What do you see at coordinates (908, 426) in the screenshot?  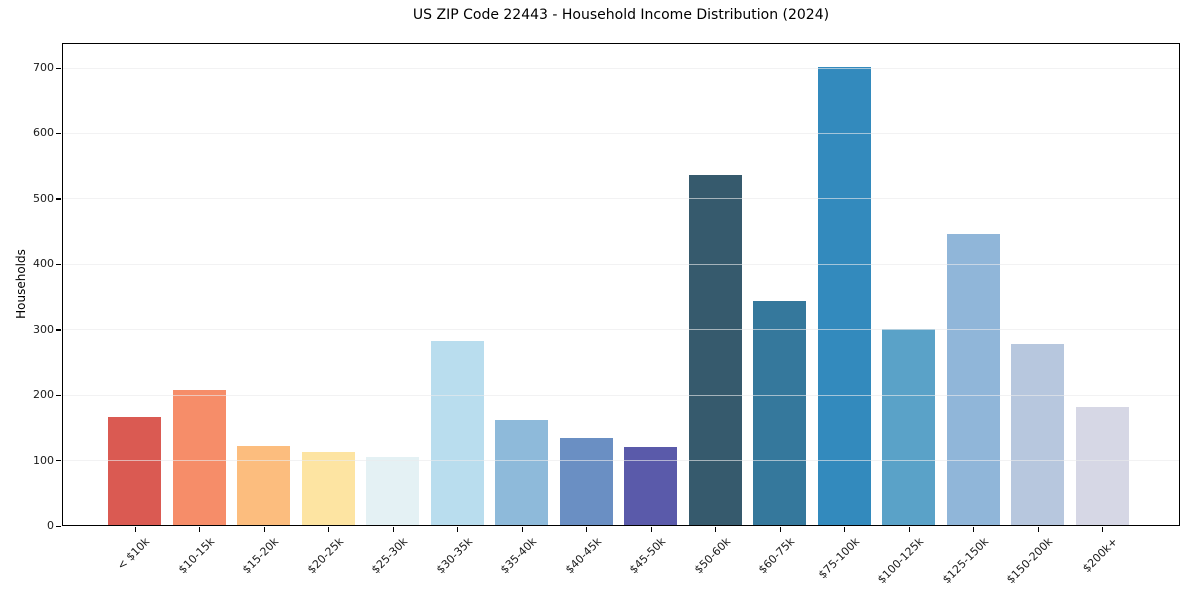 I see `bar-$100-125k` at bounding box center [908, 426].